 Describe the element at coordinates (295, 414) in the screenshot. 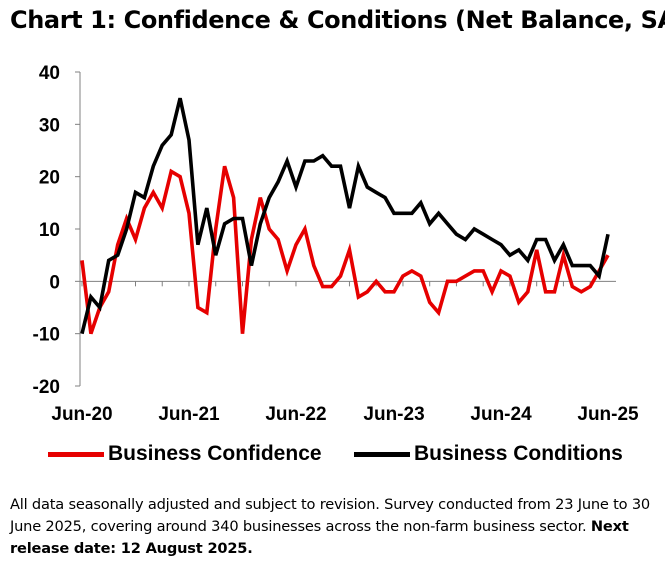

I see `x-tick-label: Jun-22` at that location.